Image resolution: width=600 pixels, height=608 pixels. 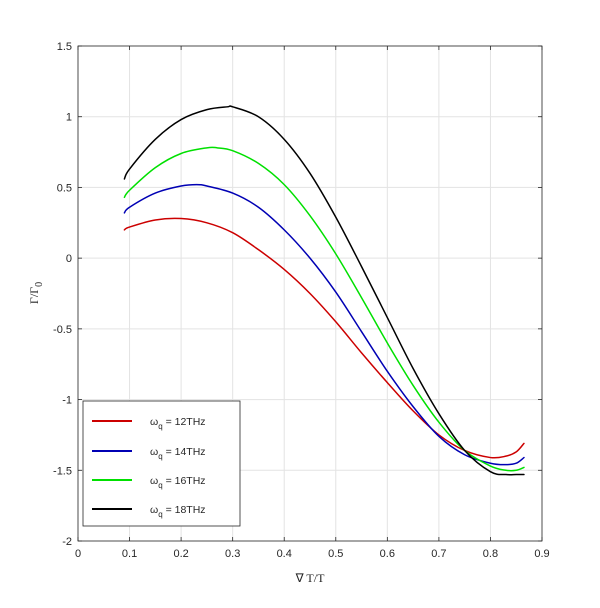 What do you see at coordinates (67, 542) in the screenshot?
I see `y-tick-label: -2` at bounding box center [67, 542].